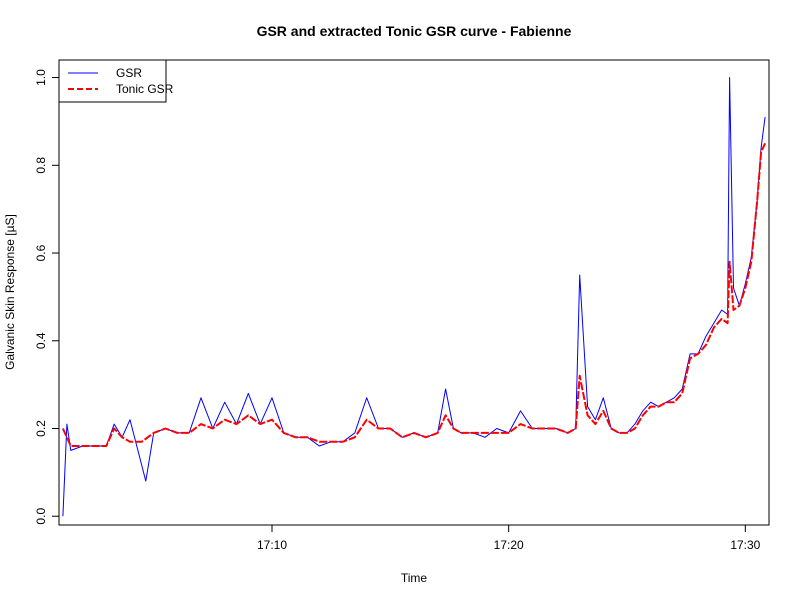  What do you see at coordinates (509, 545) in the screenshot?
I see `x-tick-label: 17:20` at bounding box center [509, 545].